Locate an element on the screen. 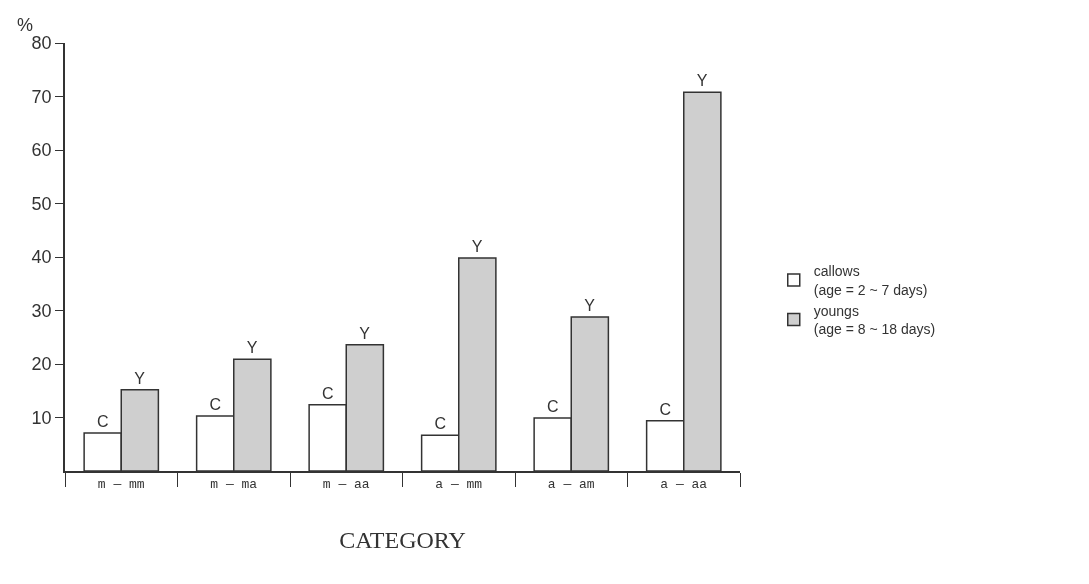 The height and width of the screenshot is (584, 1089). y-tick-label: 80 is located at coordinates (41, 43).